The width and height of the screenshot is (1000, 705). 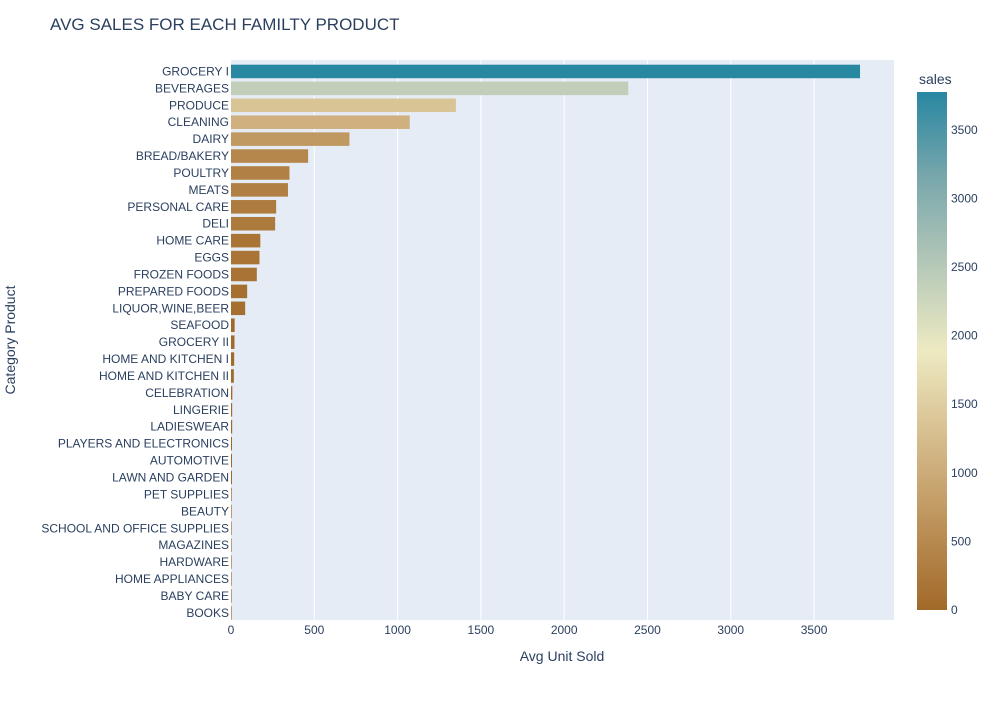 What do you see at coordinates (211, 258) in the screenshot?
I see `y-tick-label: EGGS` at bounding box center [211, 258].